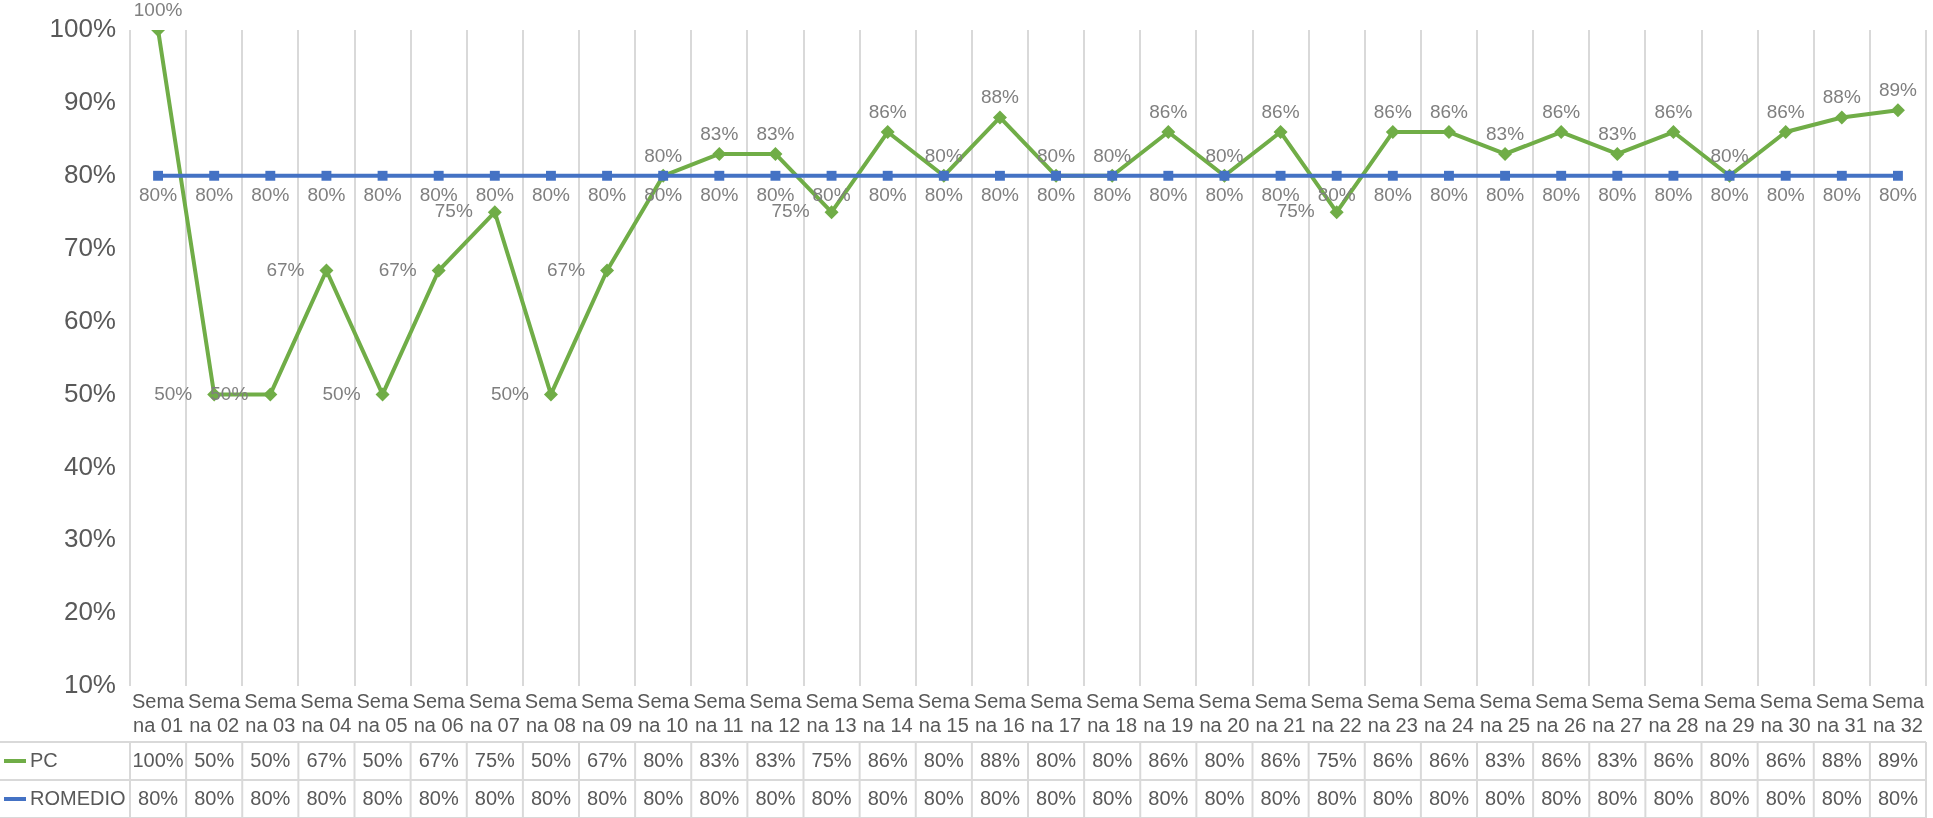 This screenshot has width=1933, height=818. I want to click on x-tick-label: Semana 03, so click(271, 712).